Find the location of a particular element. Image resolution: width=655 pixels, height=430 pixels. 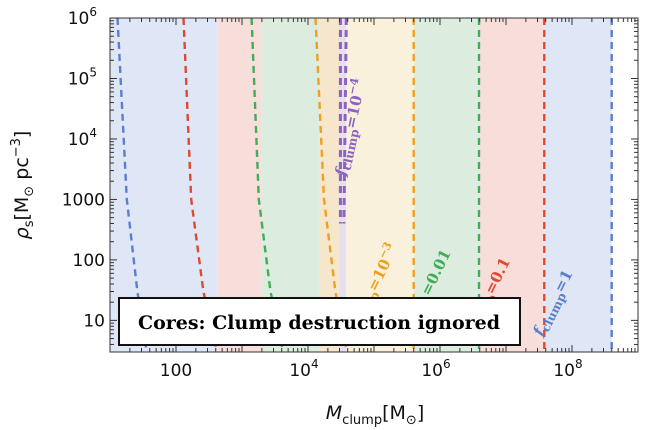

y-tick-label: 1000 is located at coordinates (83, 200).